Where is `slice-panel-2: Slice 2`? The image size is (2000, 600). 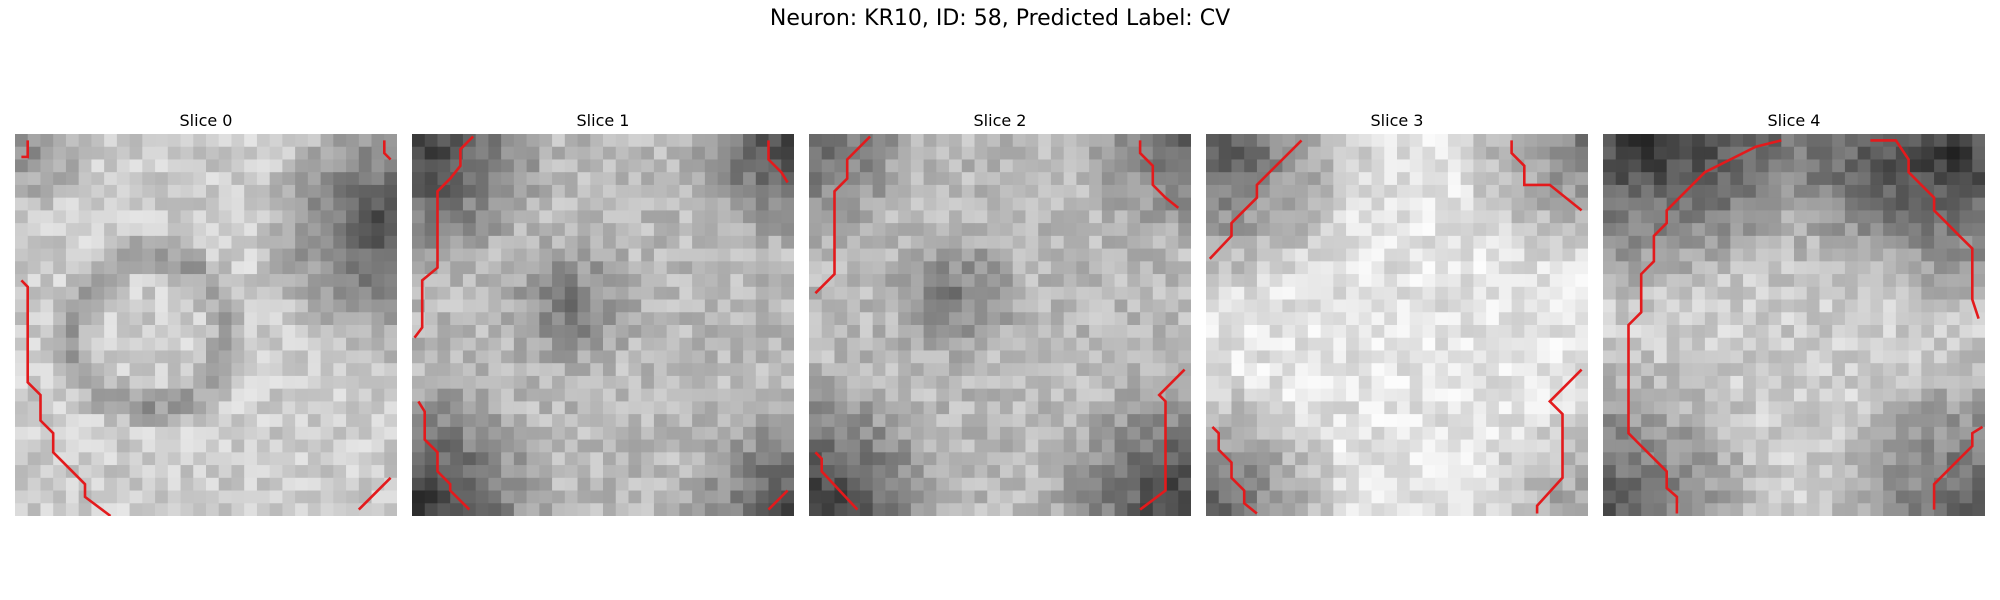 slice-panel-2: Slice 2 is located at coordinates (1000, 312).